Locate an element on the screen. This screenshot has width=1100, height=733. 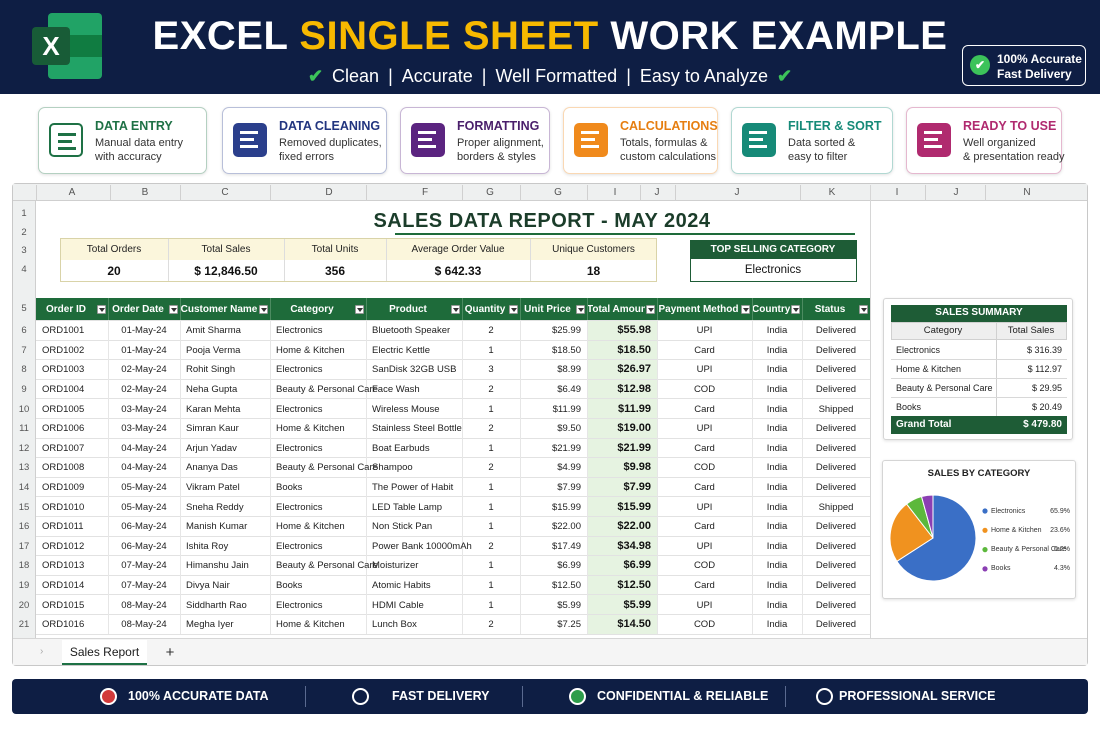
cell: Atomic Habits is located at coordinates (401, 586).